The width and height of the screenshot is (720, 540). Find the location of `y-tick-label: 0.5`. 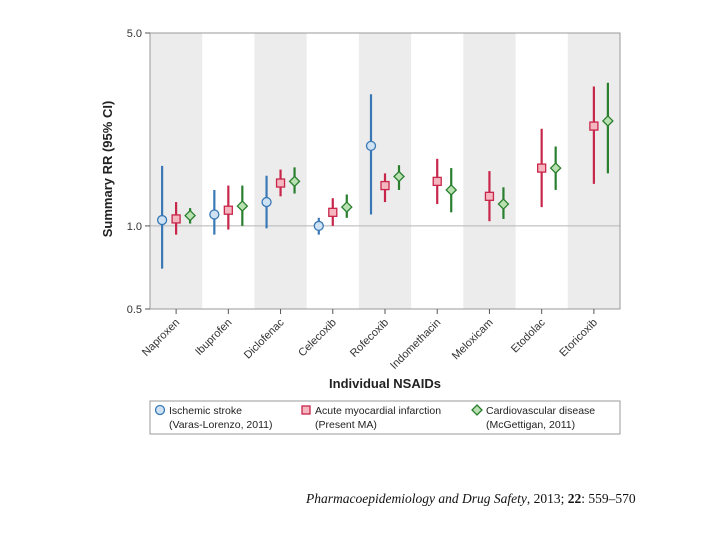

y-tick-label: 0.5 is located at coordinates (134, 310).